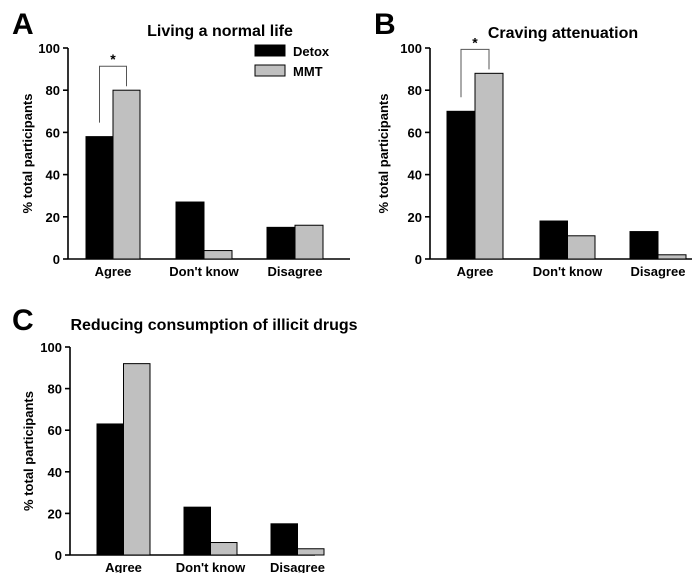 Image resolution: width=692 pixels, height=573 pixels. Describe the element at coordinates (53, 175) in the screenshot. I see `panel-a-y-tick-label: 40` at that location.